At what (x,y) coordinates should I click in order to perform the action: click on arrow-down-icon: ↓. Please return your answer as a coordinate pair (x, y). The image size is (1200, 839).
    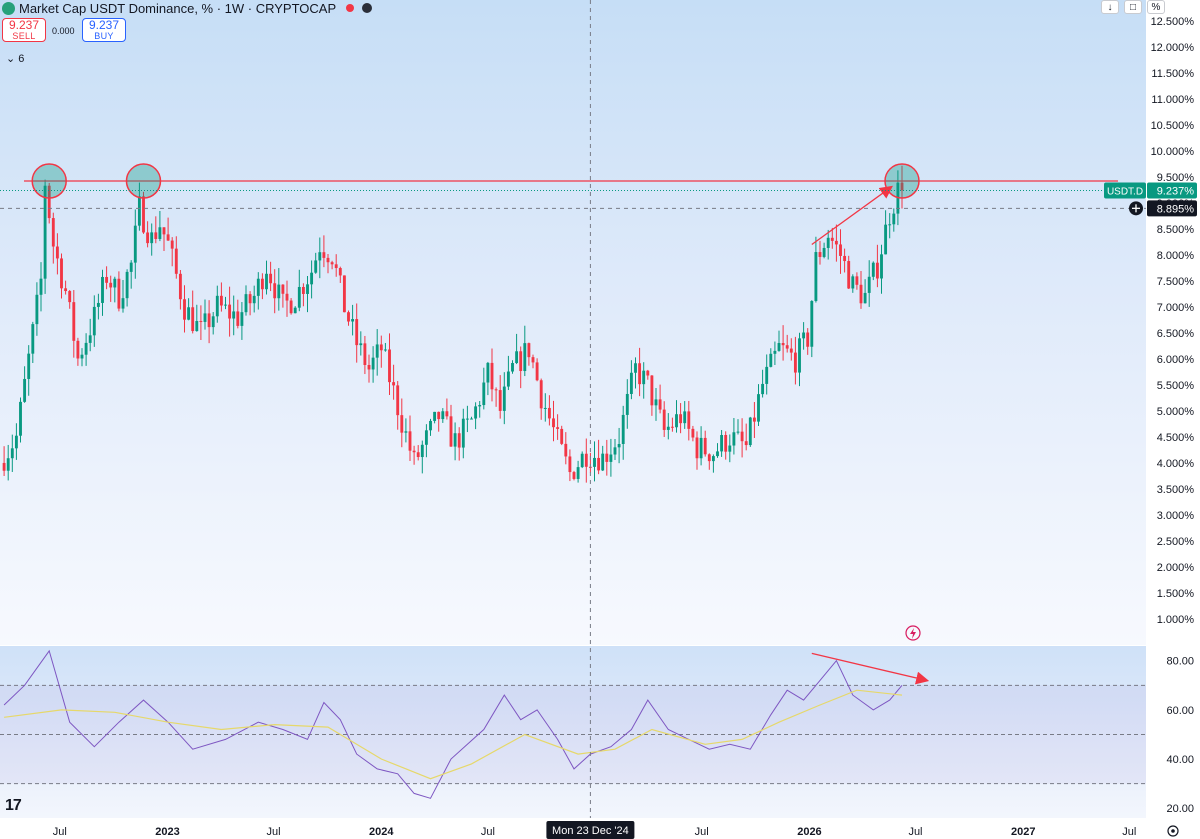
    Looking at the image, I should click on (1110, 7).